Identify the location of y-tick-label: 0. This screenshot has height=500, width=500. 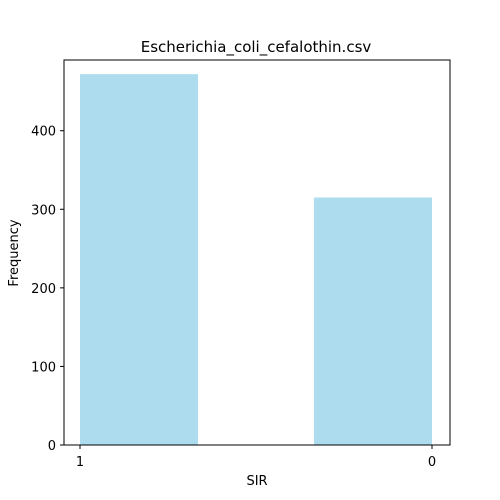
(52, 446).